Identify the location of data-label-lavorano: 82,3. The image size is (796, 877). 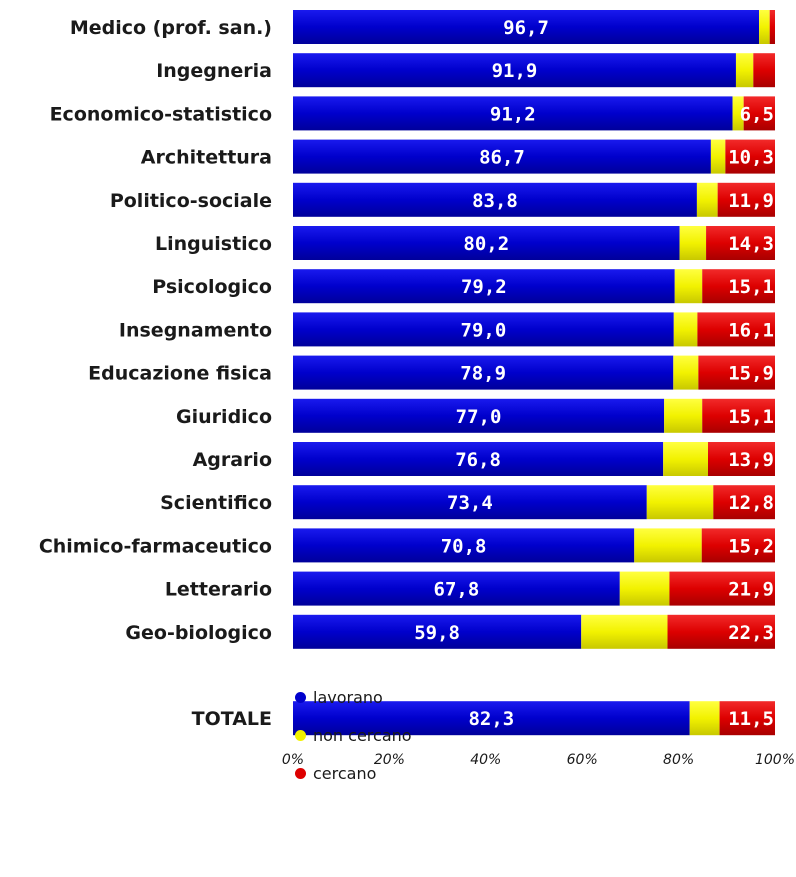
(491, 719).